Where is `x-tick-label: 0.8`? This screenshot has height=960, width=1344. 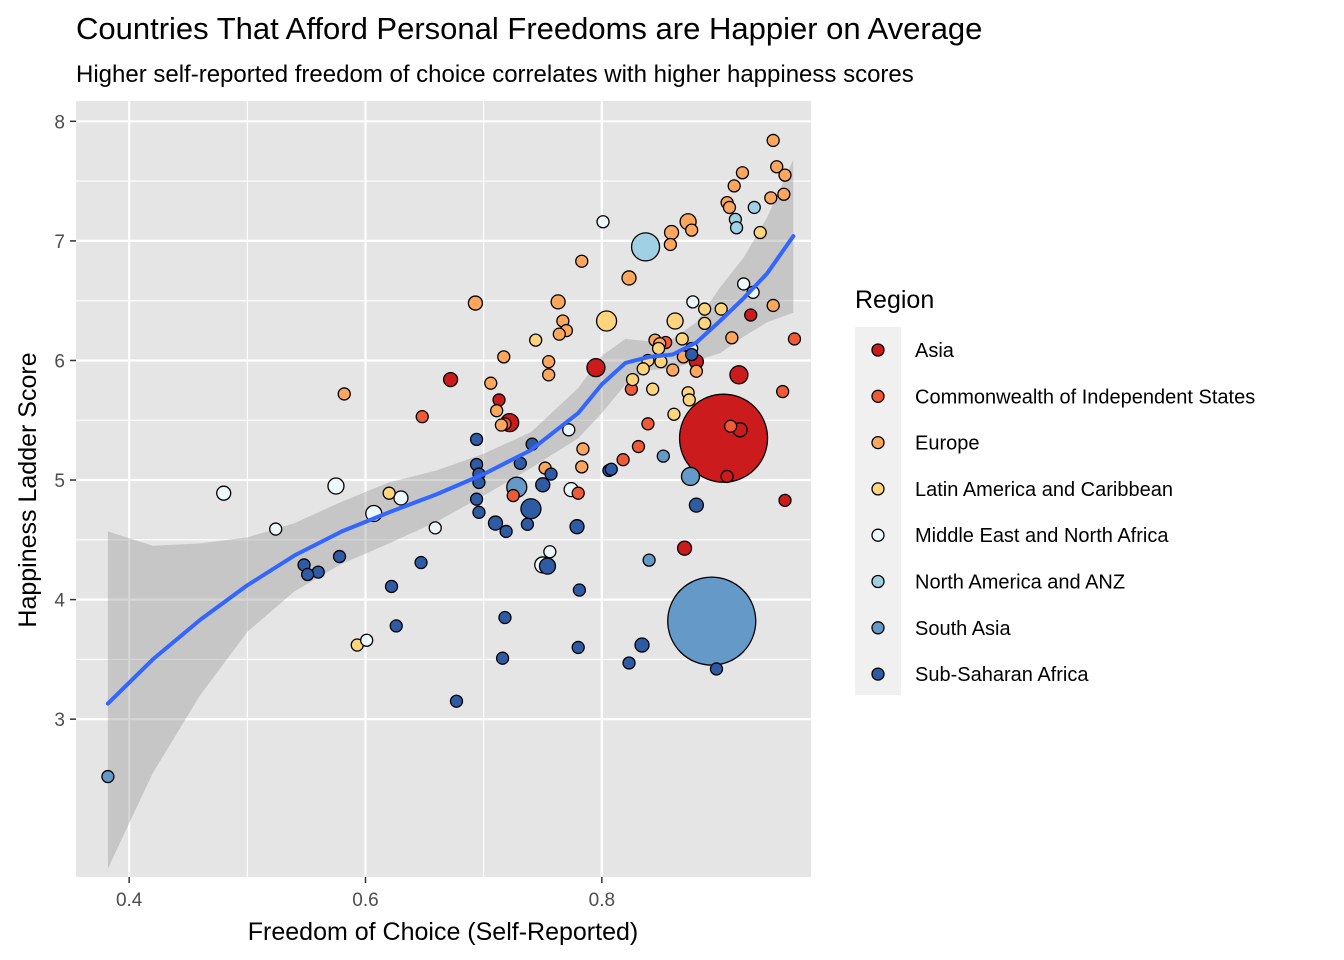 x-tick-label: 0.8 is located at coordinates (602, 900).